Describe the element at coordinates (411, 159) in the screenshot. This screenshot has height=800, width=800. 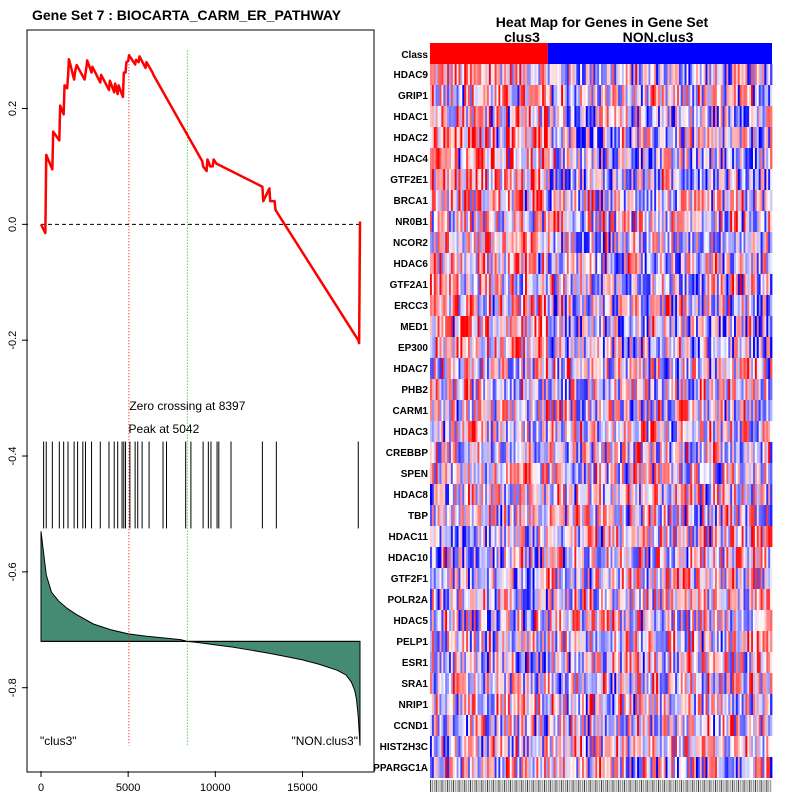
I see `heatmap-row-label: HDAC4` at that location.